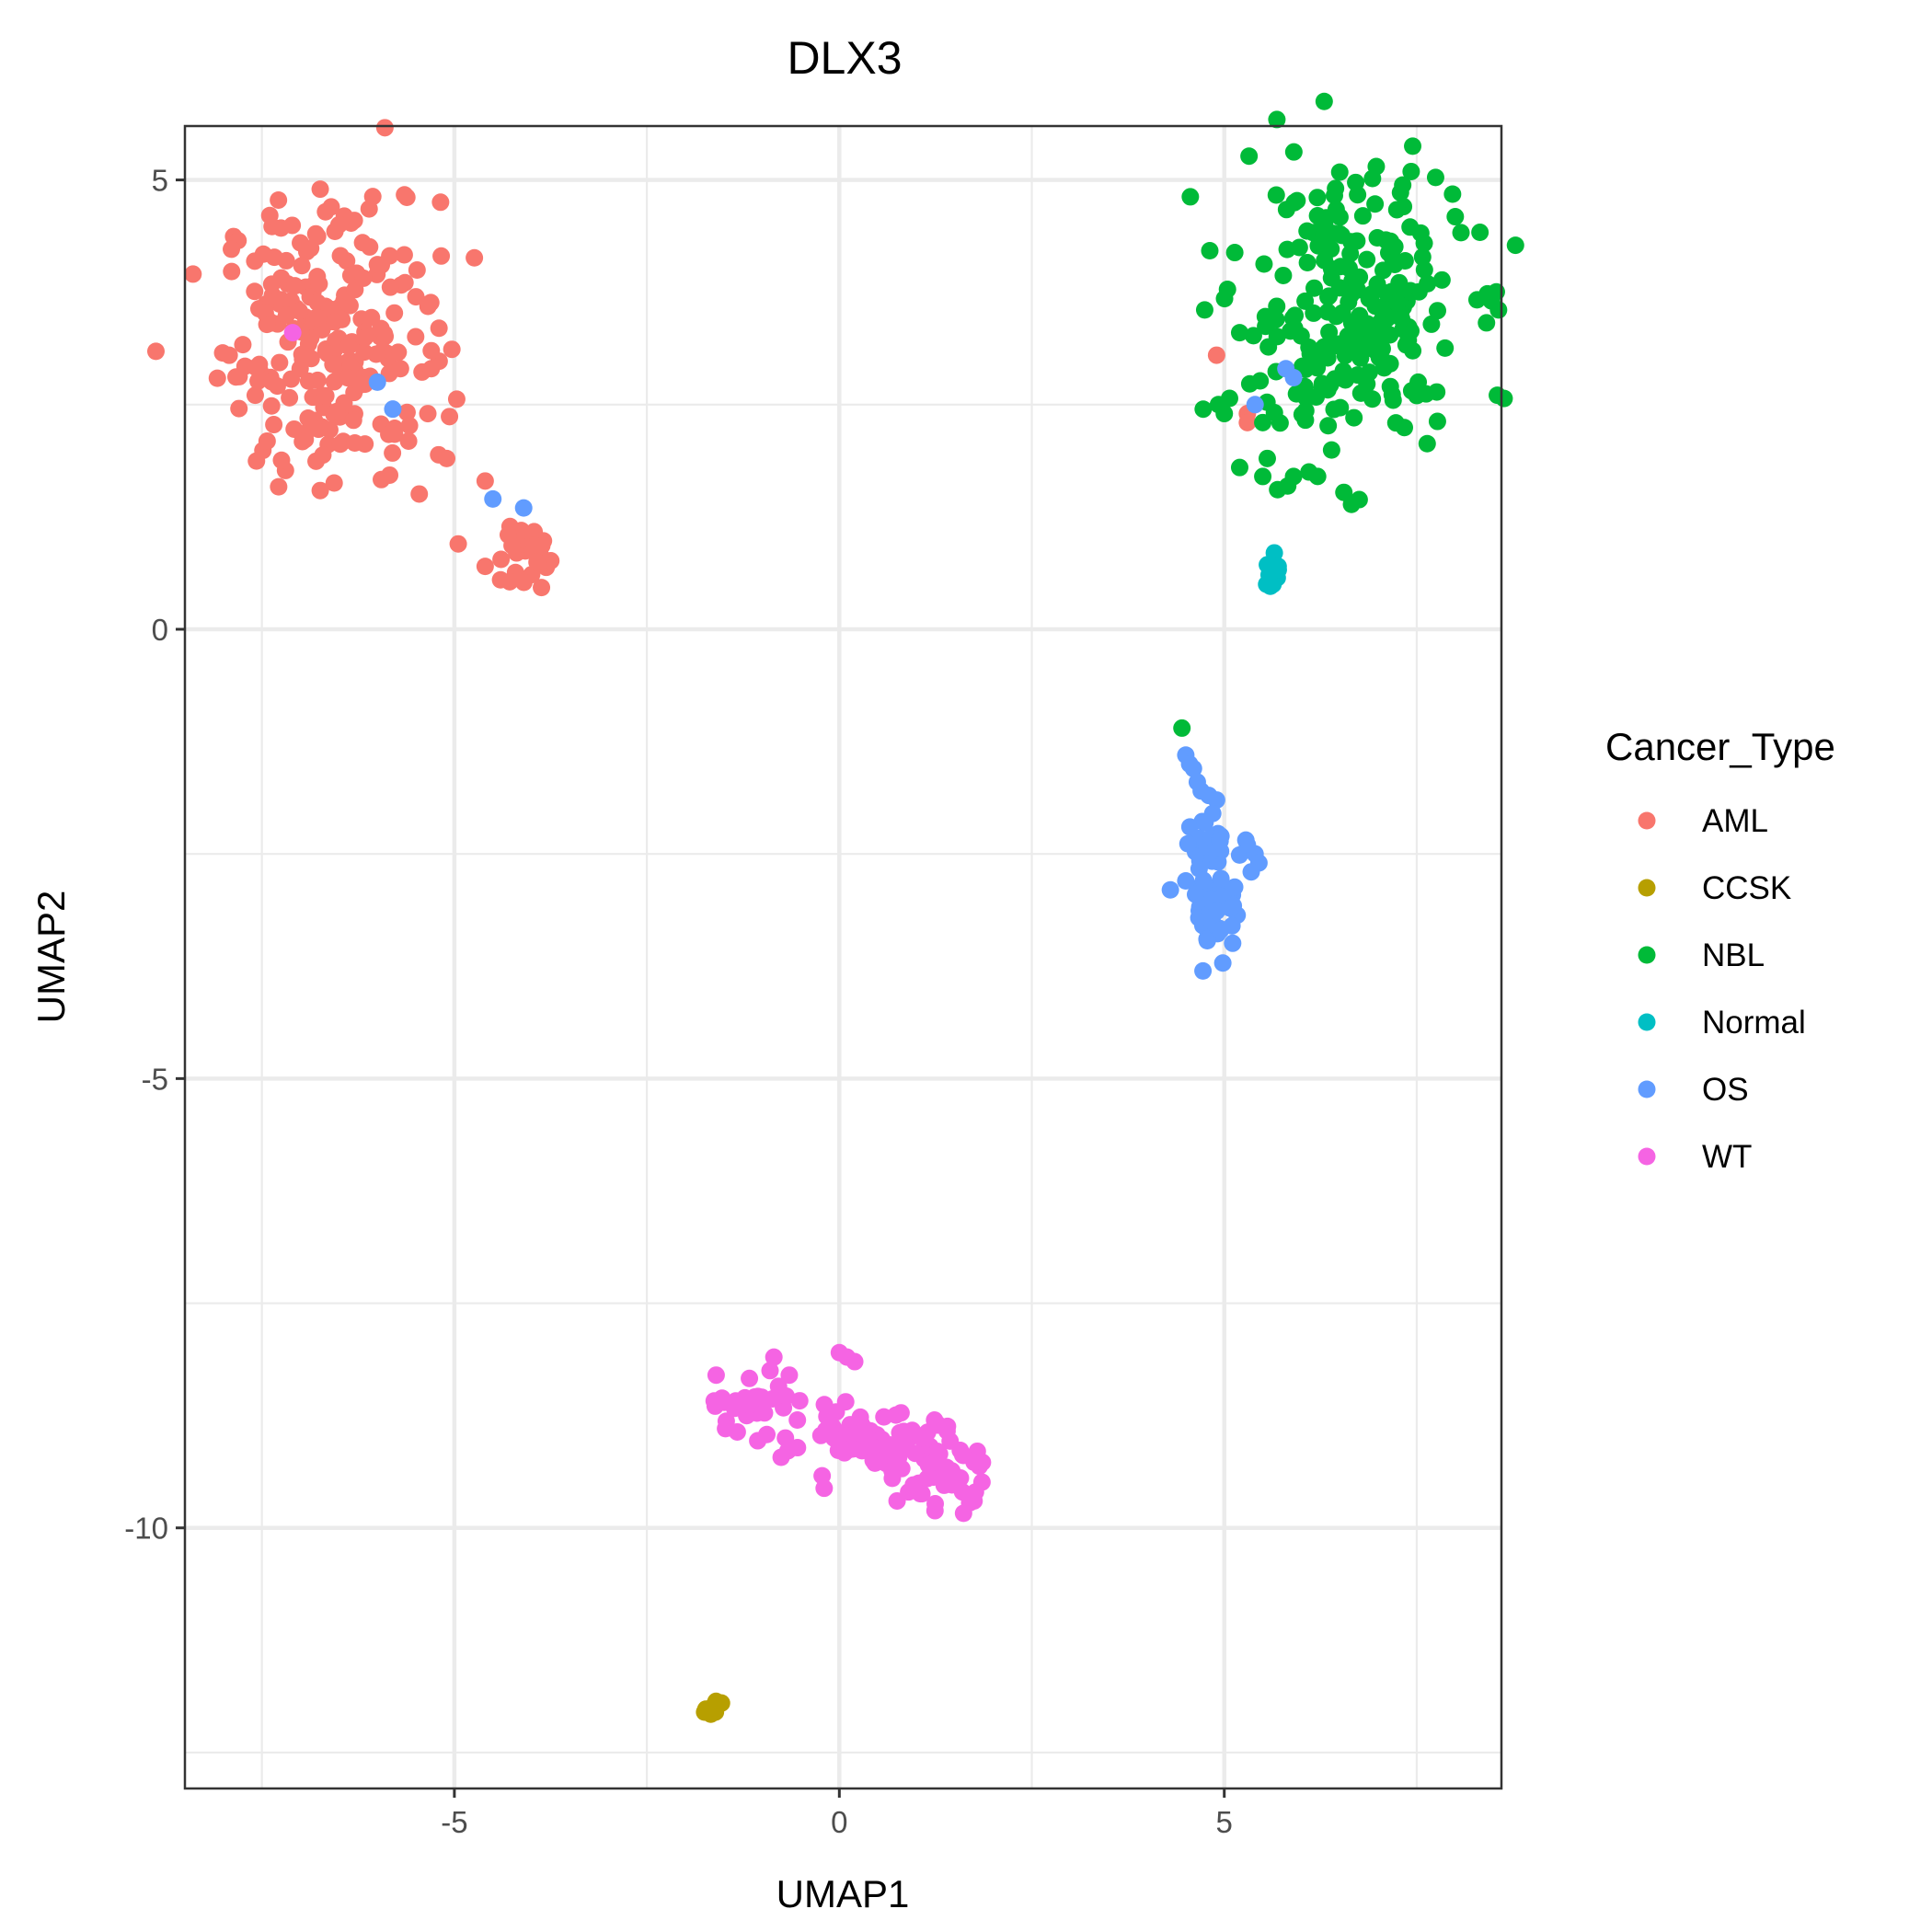 The height and width of the screenshot is (1932, 1932). What do you see at coordinates (1733, 955) in the screenshot?
I see `legend-label: NBL` at bounding box center [1733, 955].